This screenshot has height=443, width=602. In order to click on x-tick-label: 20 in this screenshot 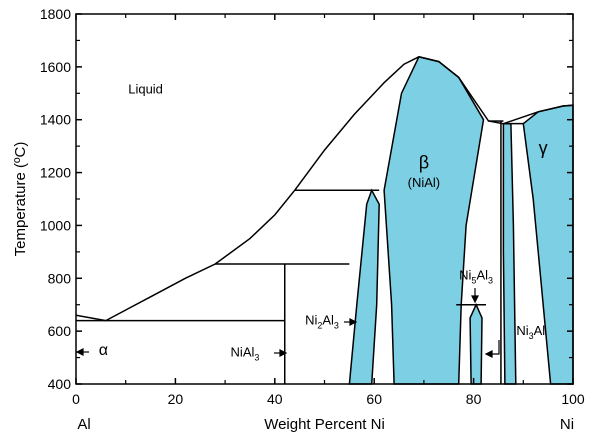, I will do `click(176, 399)`.